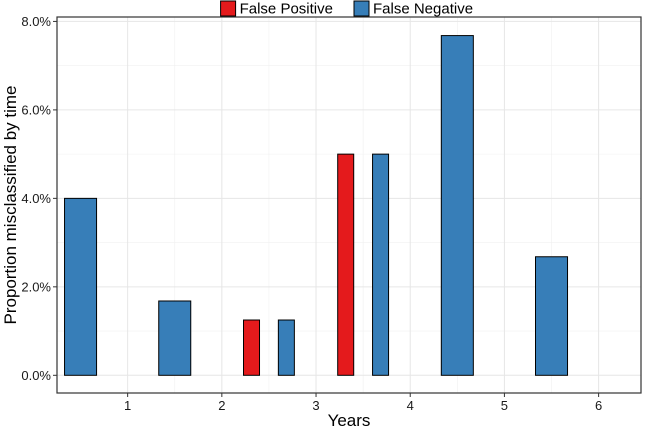  I want to click on y-tick-label: 0.0%, so click(36, 375).